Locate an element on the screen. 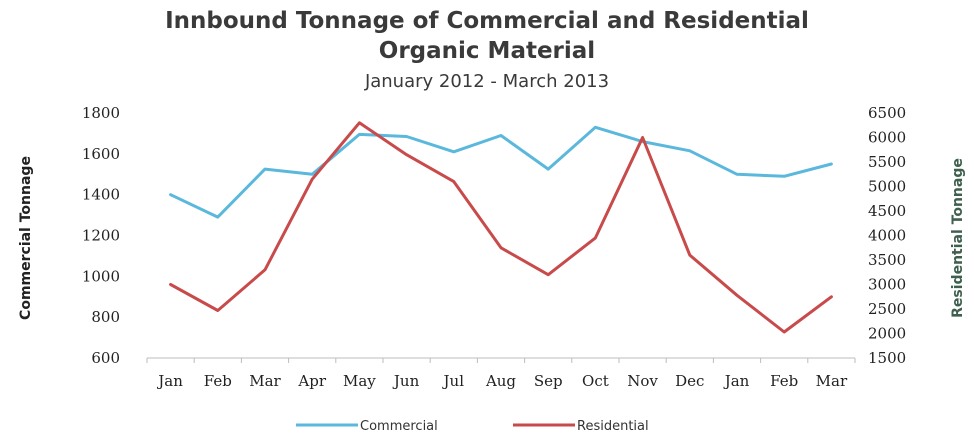  right-y-tick-label: 6500 is located at coordinates (887, 113).